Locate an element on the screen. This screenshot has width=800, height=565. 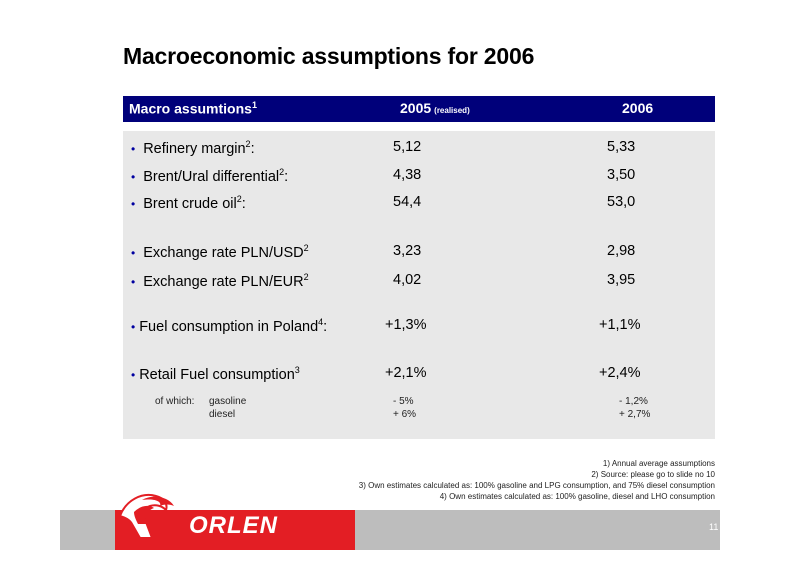
table-header: Macro assumtions1 2005 (realised) 2006 is located at coordinates (419, 109).